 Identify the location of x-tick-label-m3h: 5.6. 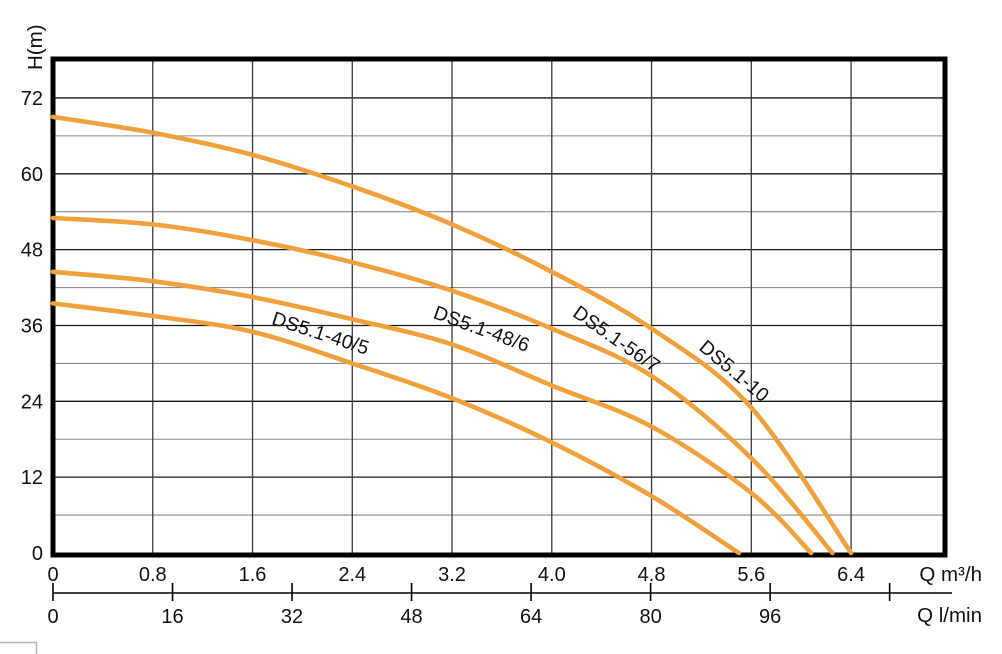
(751, 575).